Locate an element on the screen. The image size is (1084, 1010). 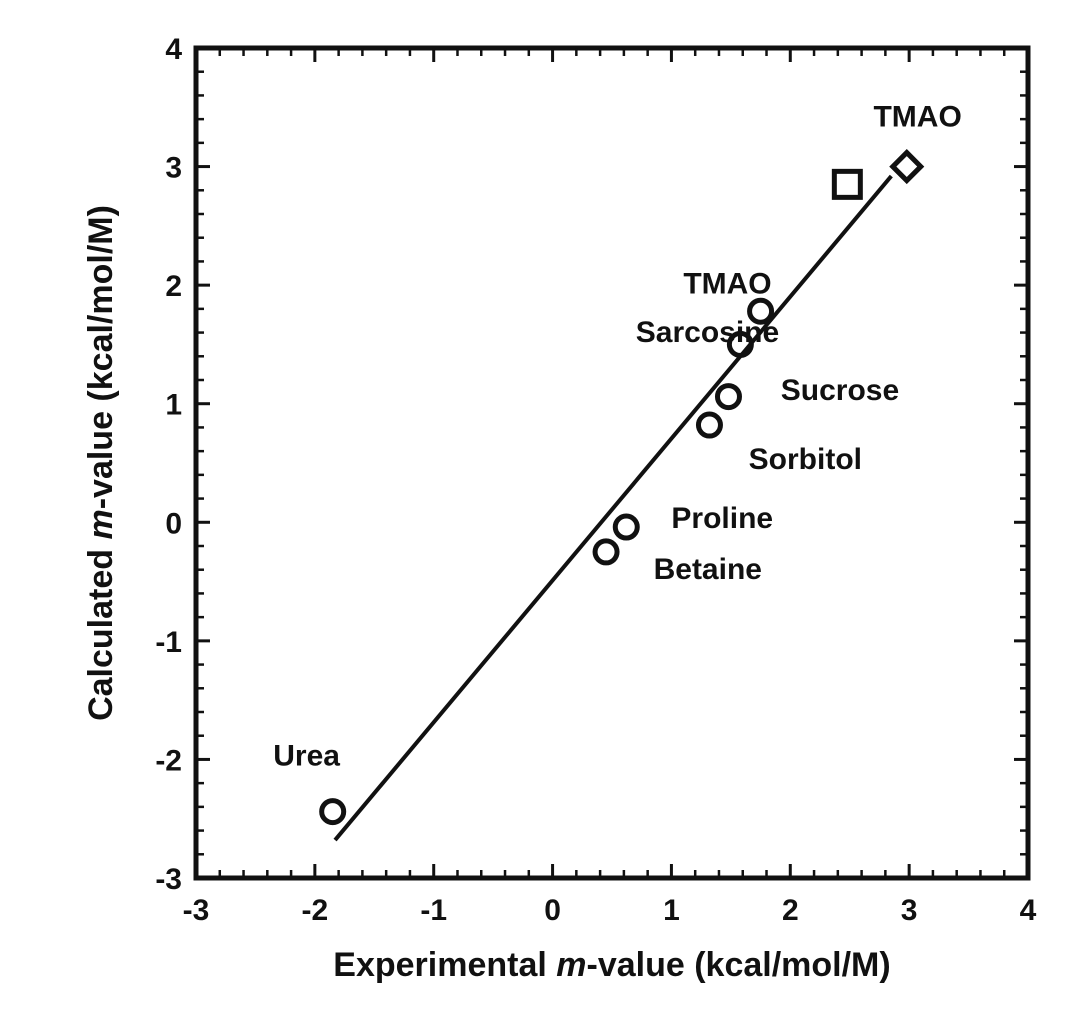
y-tick-label: -3 is located at coordinates (168, 879).